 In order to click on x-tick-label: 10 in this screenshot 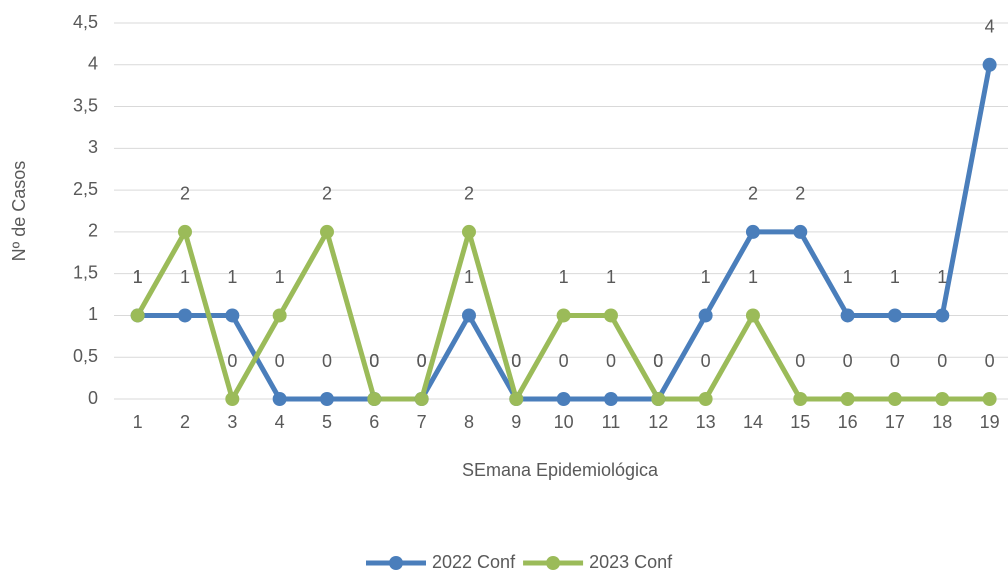, I will do `click(564, 422)`.